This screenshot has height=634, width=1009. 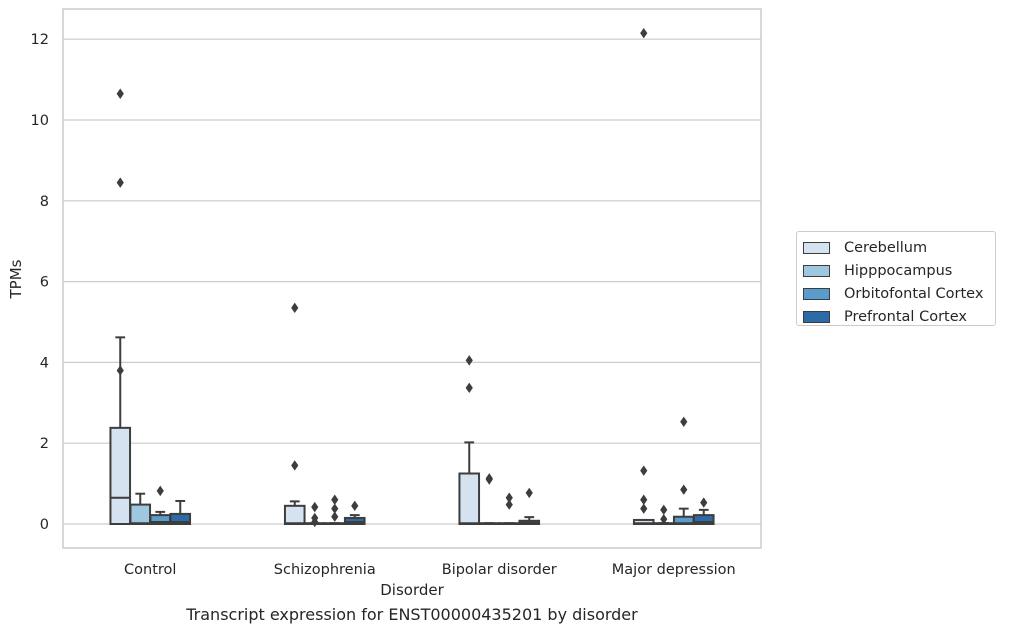 I want to click on box-cerebellum-control-iqr, so click(x=120, y=475).